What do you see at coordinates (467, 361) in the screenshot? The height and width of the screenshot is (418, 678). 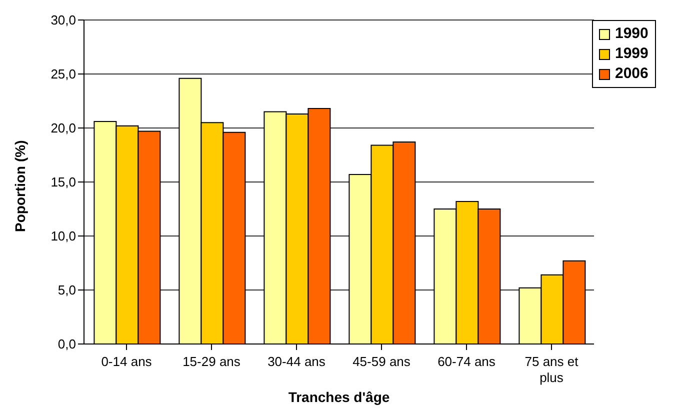 I see `x-tick-label: 60-74 ans` at bounding box center [467, 361].